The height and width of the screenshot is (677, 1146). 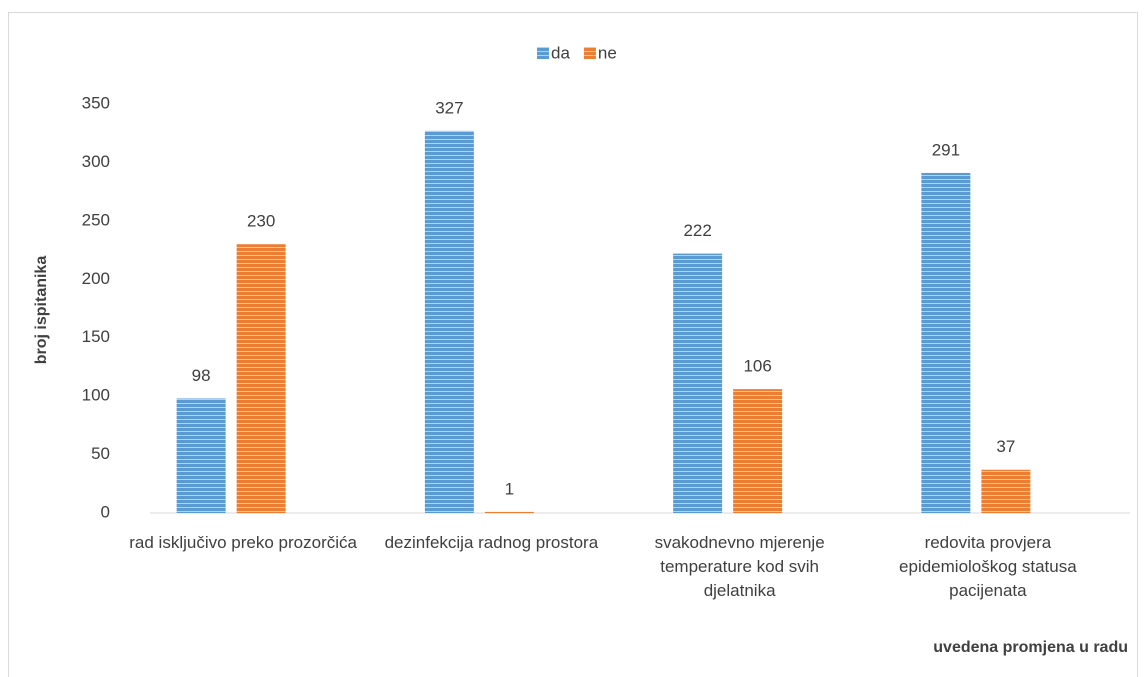 I want to click on data-label: 230, so click(x=261, y=221).